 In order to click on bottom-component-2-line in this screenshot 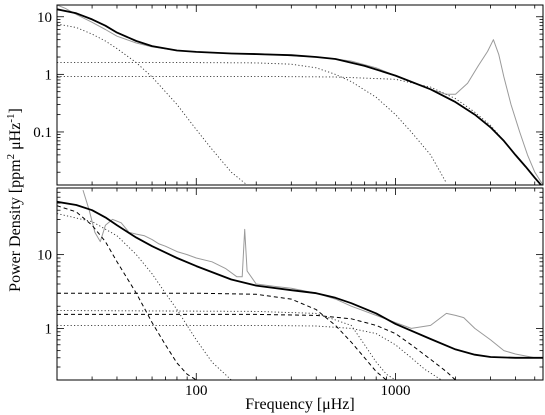, I will do `click(222, 336)`.